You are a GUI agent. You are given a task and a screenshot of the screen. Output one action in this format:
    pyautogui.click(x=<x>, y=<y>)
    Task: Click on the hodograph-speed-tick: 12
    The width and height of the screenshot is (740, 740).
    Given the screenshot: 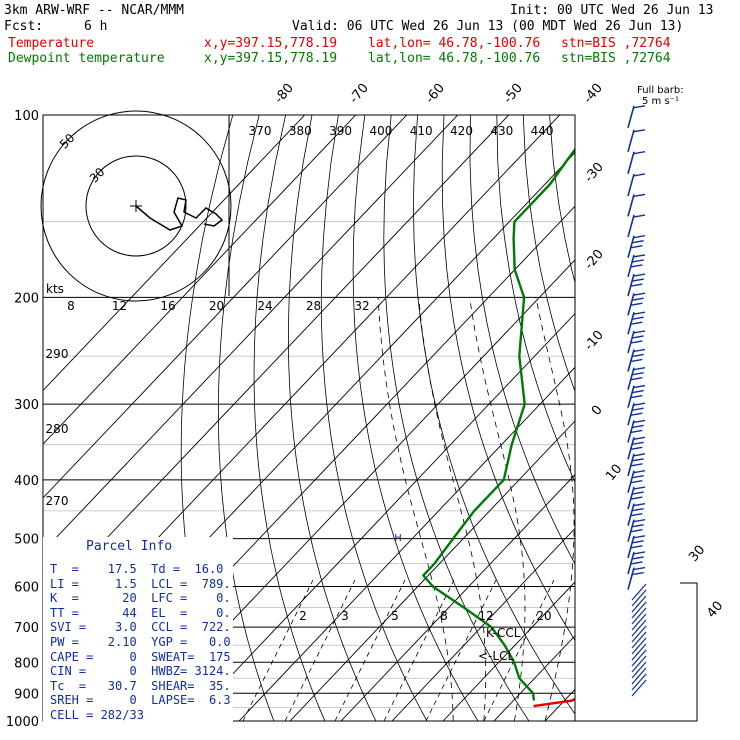 What is the action you would take?
    pyautogui.click(x=119, y=306)
    